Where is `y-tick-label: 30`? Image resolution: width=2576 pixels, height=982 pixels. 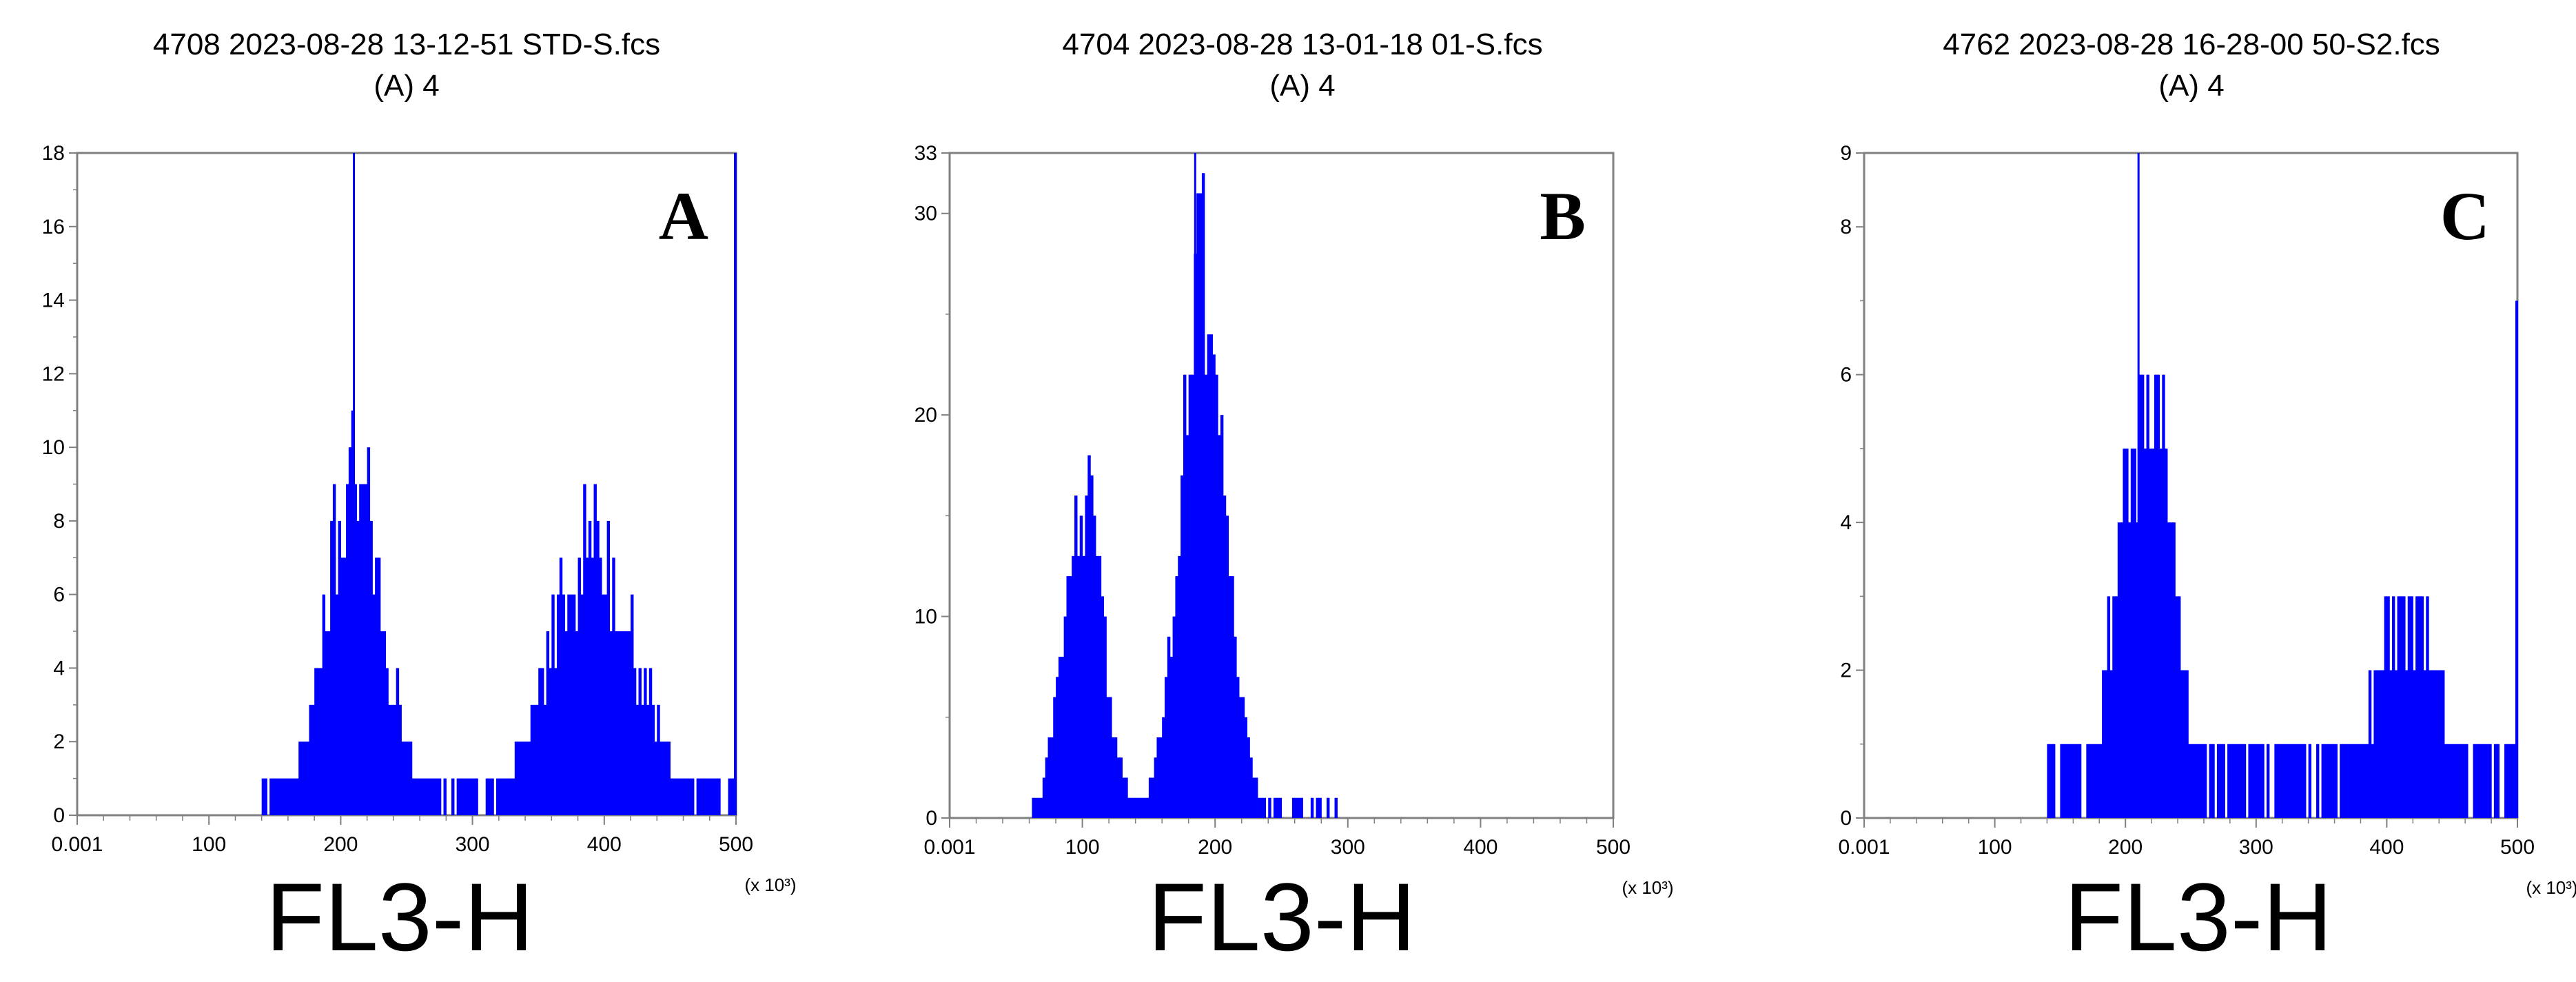 y-tick-label: 30 is located at coordinates (925, 214).